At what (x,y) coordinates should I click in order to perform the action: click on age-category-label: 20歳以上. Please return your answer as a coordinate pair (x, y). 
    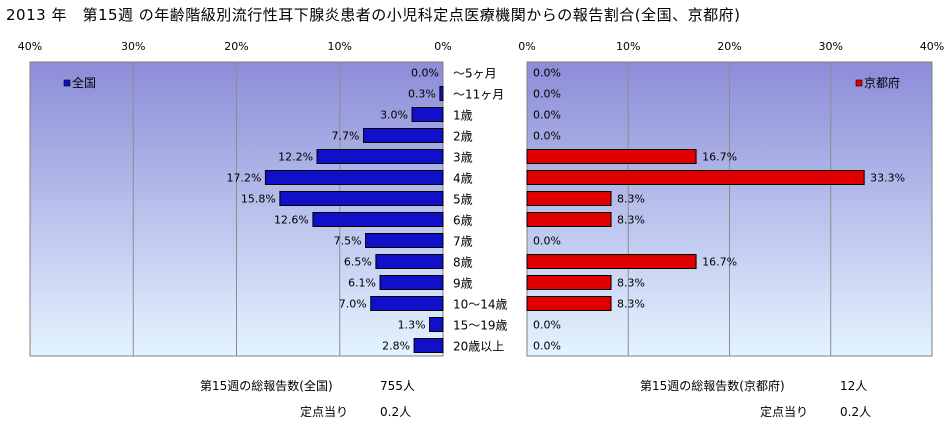
    Looking at the image, I should click on (478, 347).